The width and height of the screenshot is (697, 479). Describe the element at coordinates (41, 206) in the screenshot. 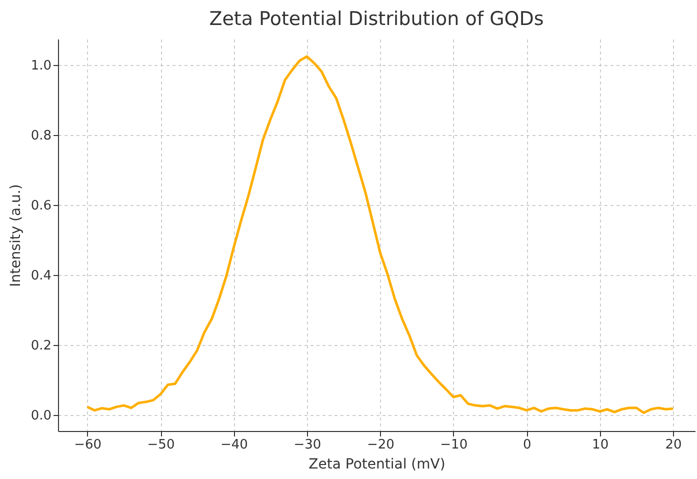

I see `y-tick-label: 0.6` at that location.